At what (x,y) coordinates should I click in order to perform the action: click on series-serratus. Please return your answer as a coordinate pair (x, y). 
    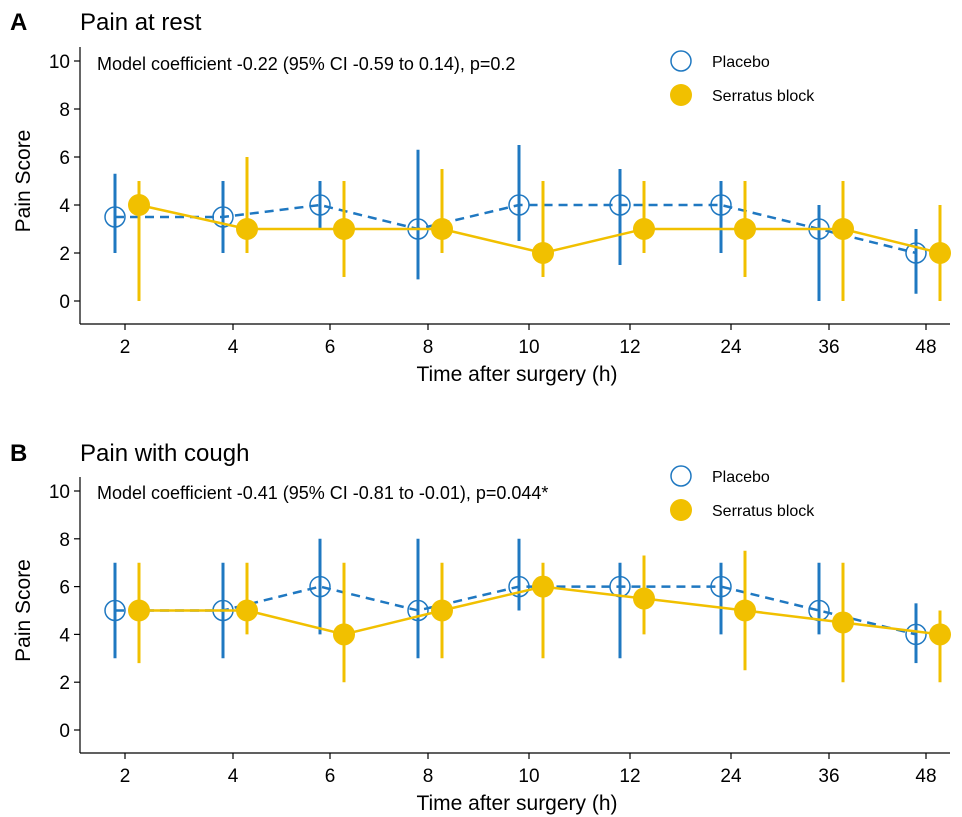
    Looking at the image, I should click on (539, 616).